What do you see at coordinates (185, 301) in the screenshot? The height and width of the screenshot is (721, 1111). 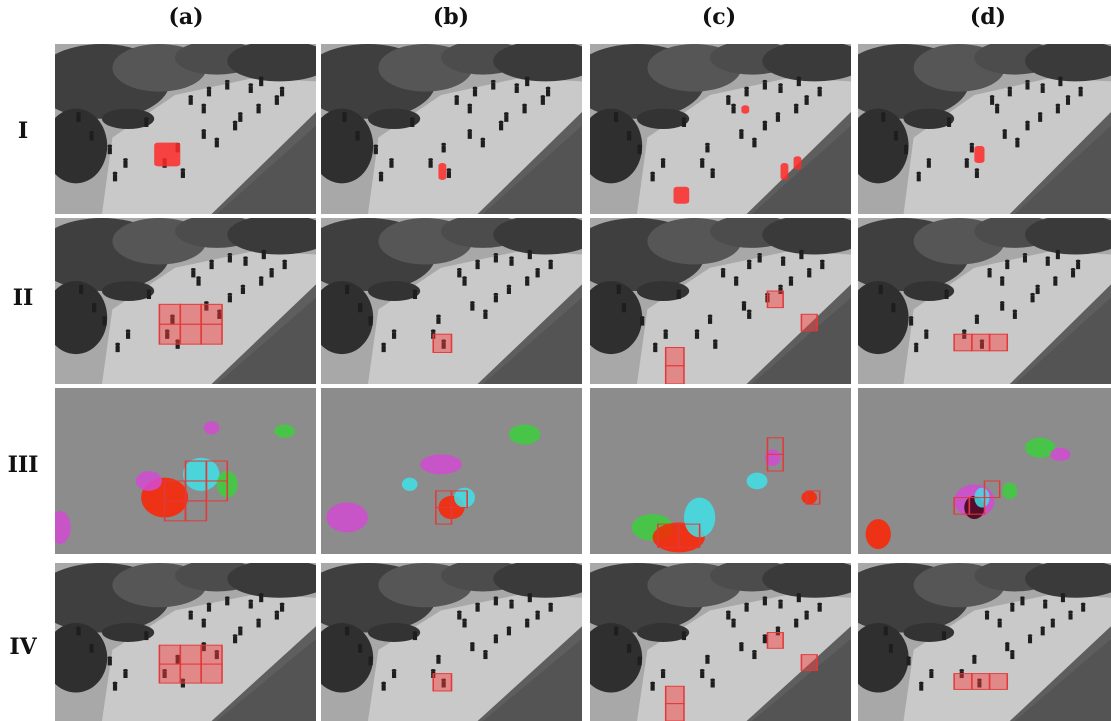 I see `panel-ii-a` at bounding box center [185, 301].